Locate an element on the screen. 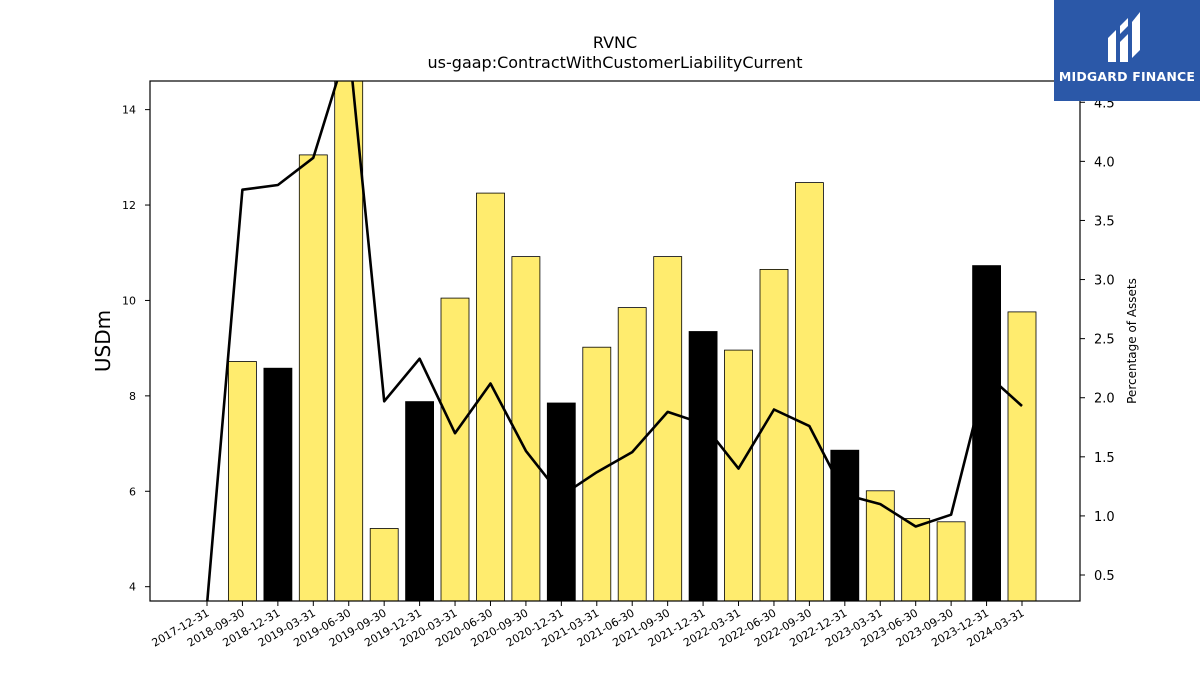 Image resolution: width=1200 pixels, height=675 pixels. y-tick-label: 12 is located at coordinates (129, 205).